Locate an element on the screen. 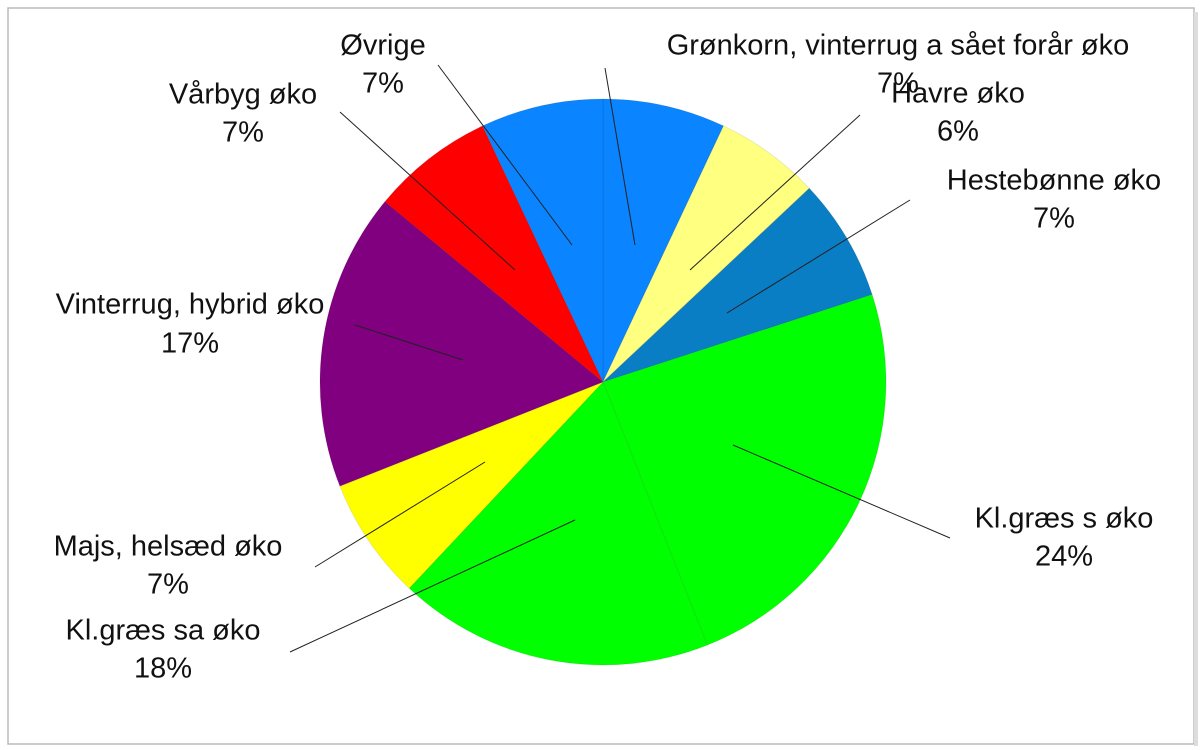 The height and width of the screenshot is (750, 1204). slice-label: Hestebønne øko is located at coordinates (1054, 181).